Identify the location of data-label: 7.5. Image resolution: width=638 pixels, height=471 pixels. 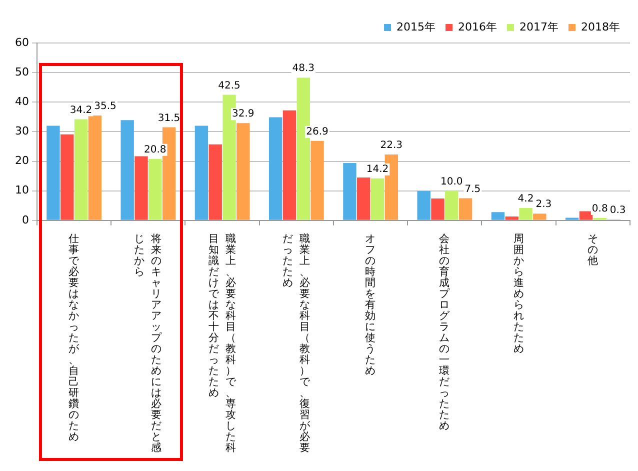
(472, 189).